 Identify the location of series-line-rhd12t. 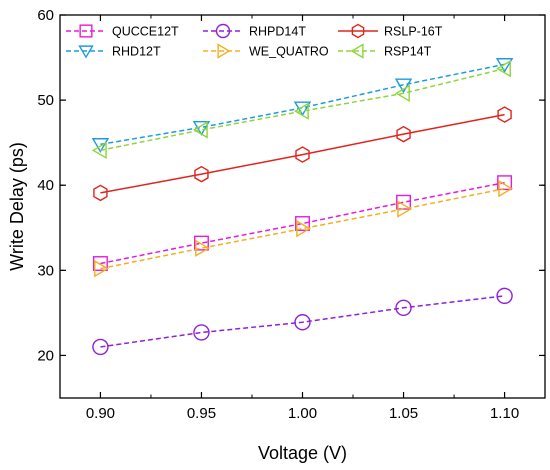
(302, 104).